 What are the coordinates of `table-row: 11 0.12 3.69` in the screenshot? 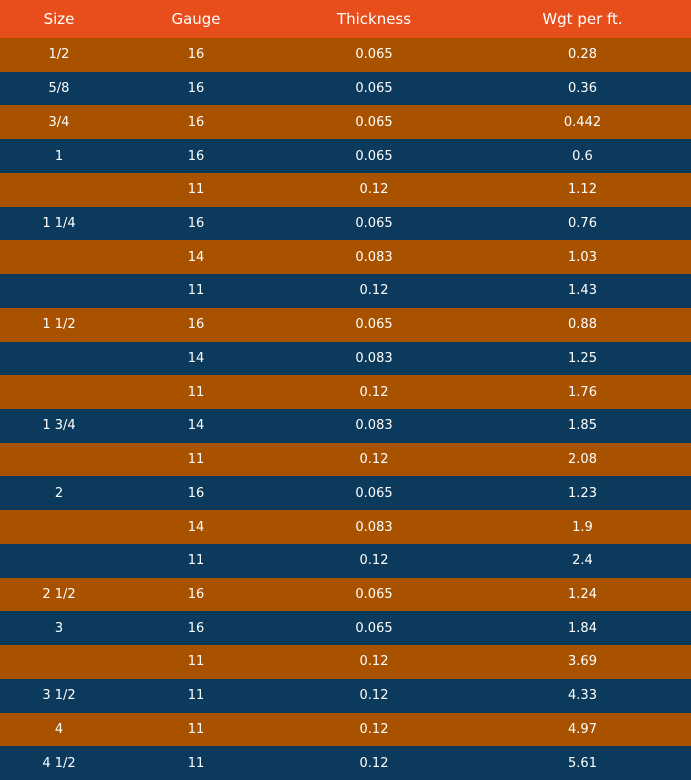 It's located at (345, 662).